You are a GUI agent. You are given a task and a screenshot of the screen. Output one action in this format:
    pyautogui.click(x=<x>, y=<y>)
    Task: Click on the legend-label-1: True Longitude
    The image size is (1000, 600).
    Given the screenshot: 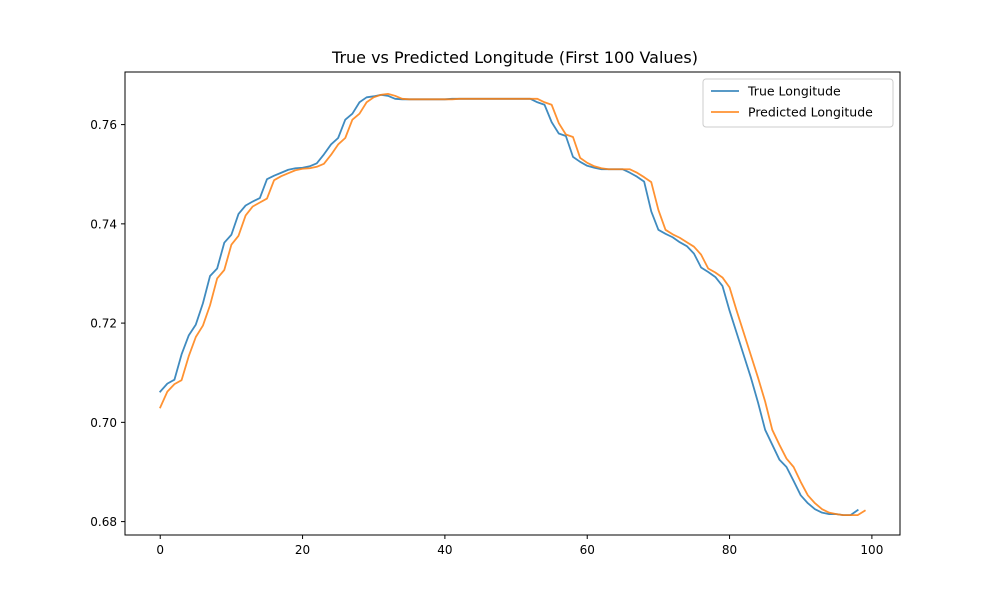 What is the action you would take?
    pyautogui.click(x=794, y=91)
    